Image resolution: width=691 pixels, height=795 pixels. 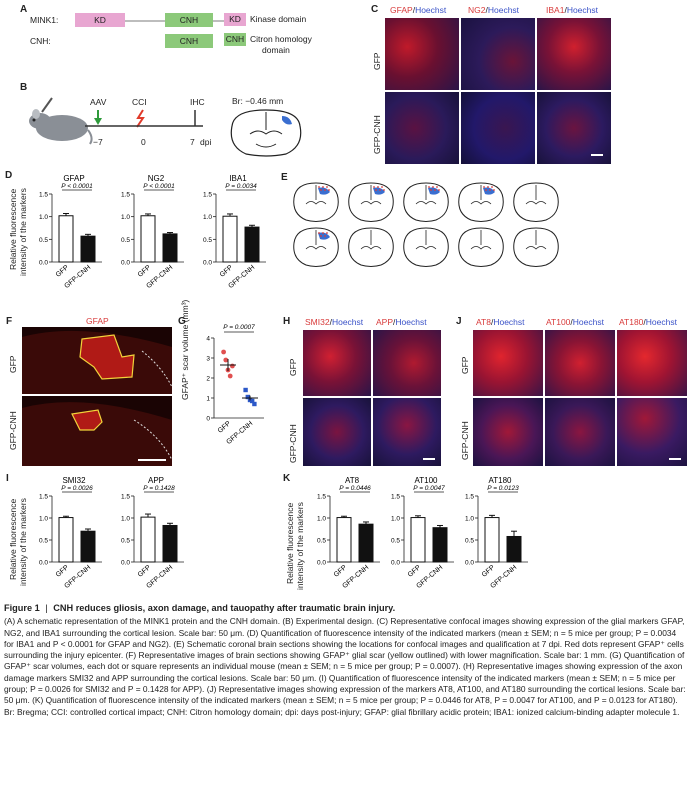 What do you see at coordinates (9, 175) in the screenshot?
I see `panel-letter-d: D` at bounding box center [9, 175].